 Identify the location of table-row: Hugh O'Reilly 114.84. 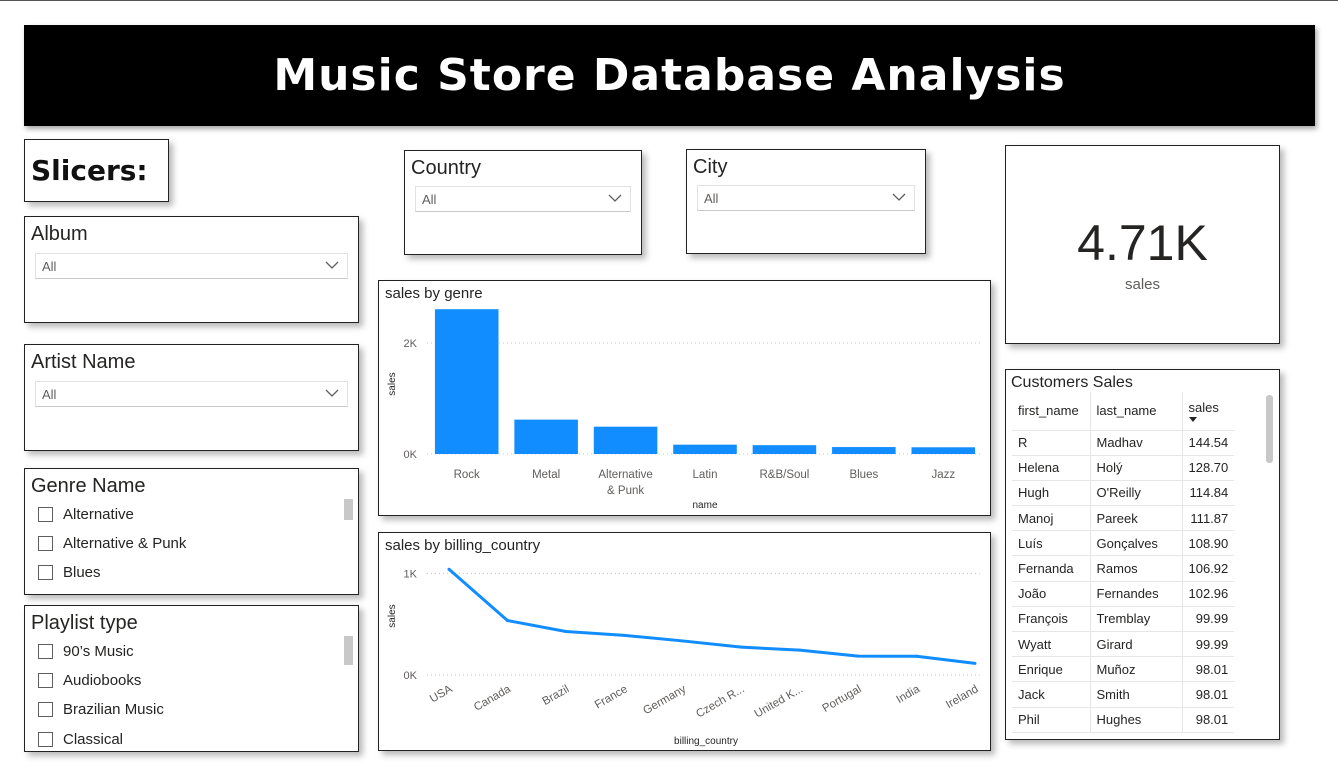
(1123, 493).